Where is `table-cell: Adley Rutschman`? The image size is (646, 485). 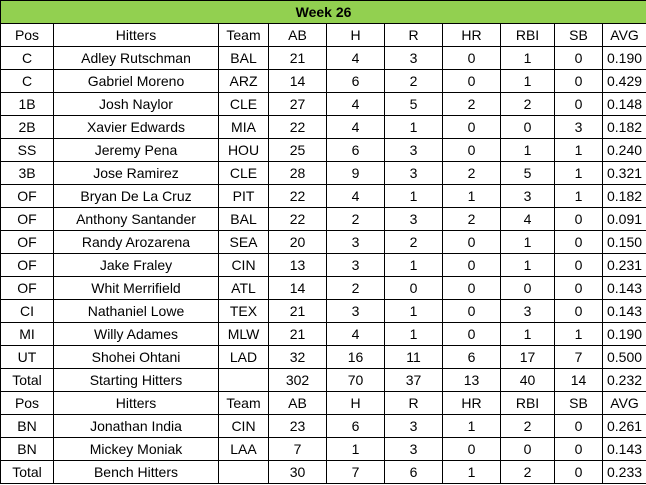 table-cell: Adley Rutschman is located at coordinates (136, 58).